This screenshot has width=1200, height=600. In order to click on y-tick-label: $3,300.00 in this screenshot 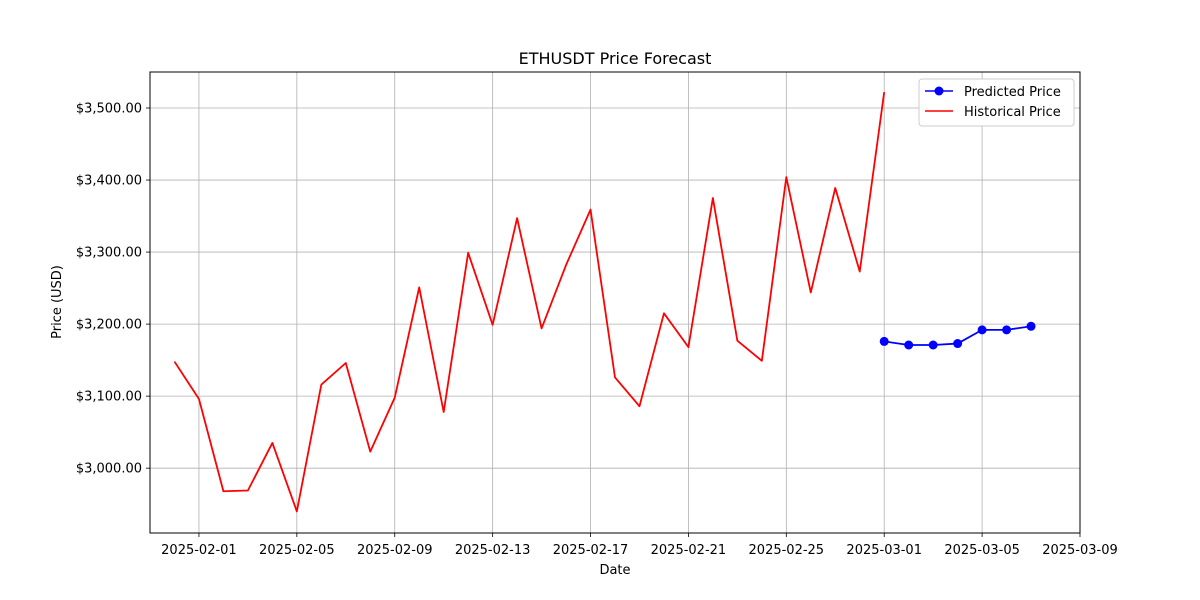, I will do `click(109, 253)`.